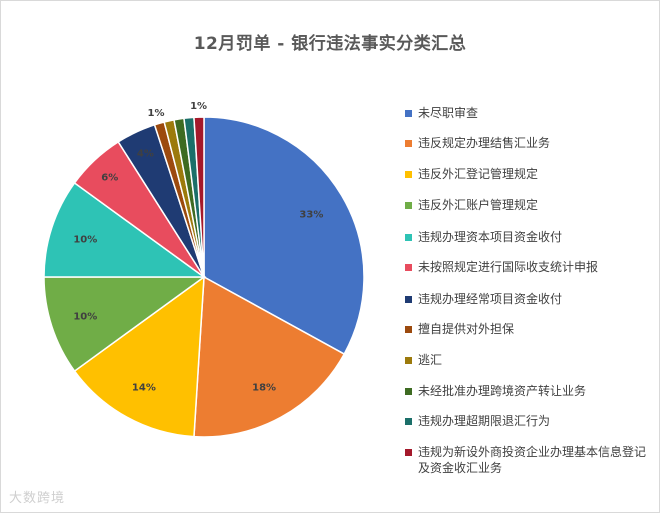 Image resolution: width=660 pixels, height=513 pixels. I want to click on legend-item-6: 违规办理经常项目资金收付, so click(529, 299).